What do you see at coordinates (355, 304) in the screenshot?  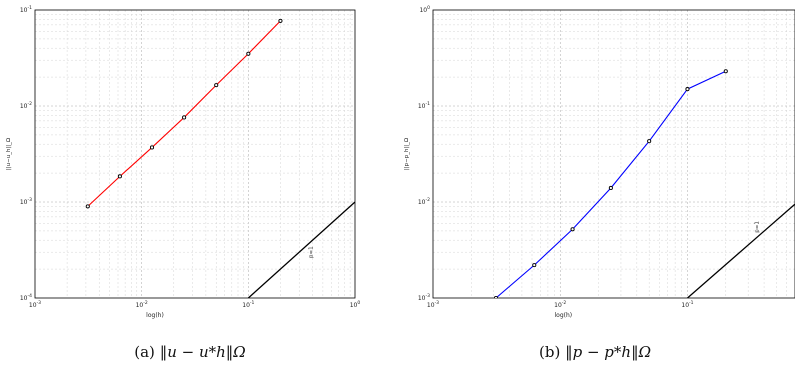 I see `chart-a-x-tick-label: 10⁰` at bounding box center [355, 304].